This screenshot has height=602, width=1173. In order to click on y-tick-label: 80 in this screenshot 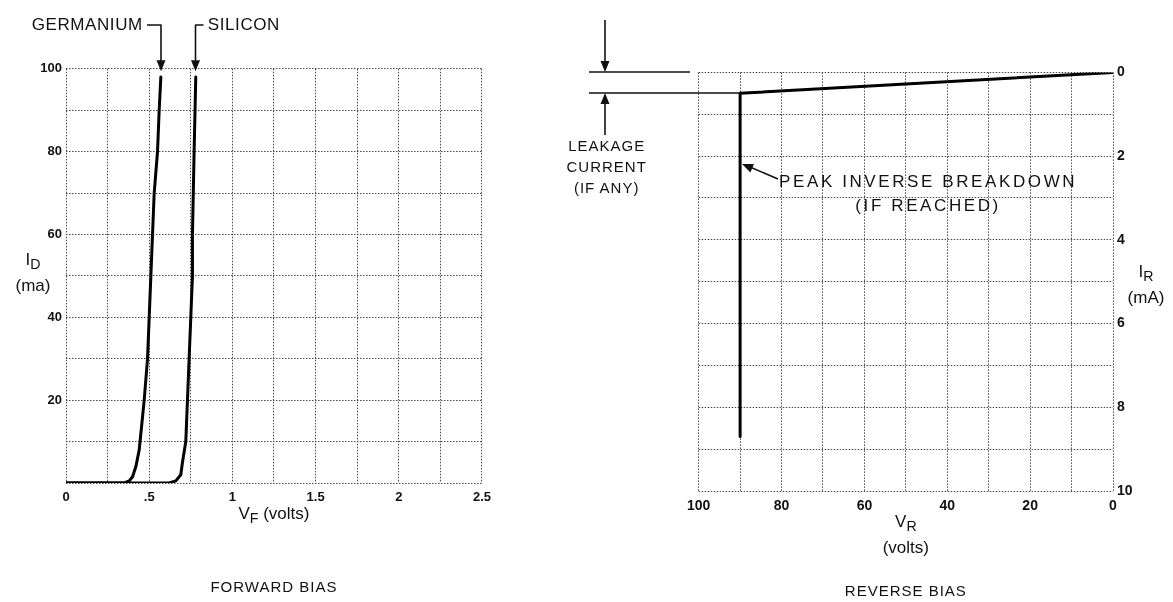, I will do `click(54, 151)`.